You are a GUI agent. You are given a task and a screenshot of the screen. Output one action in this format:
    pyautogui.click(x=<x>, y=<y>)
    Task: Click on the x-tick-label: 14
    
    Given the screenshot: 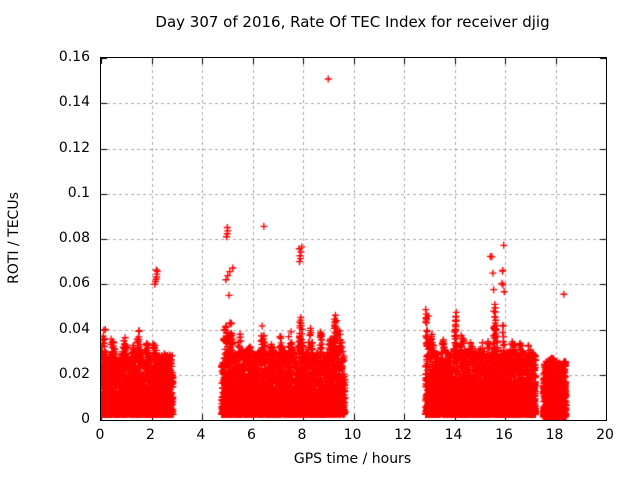 What is the action you would take?
    pyautogui.click(x=453, y=435)
    